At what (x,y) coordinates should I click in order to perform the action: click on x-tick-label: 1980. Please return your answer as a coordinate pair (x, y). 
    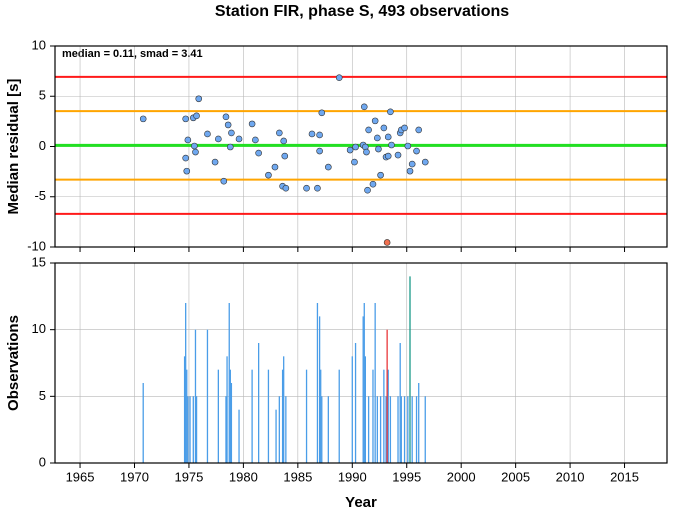
    Looking at the image, I should click on (243, 476).